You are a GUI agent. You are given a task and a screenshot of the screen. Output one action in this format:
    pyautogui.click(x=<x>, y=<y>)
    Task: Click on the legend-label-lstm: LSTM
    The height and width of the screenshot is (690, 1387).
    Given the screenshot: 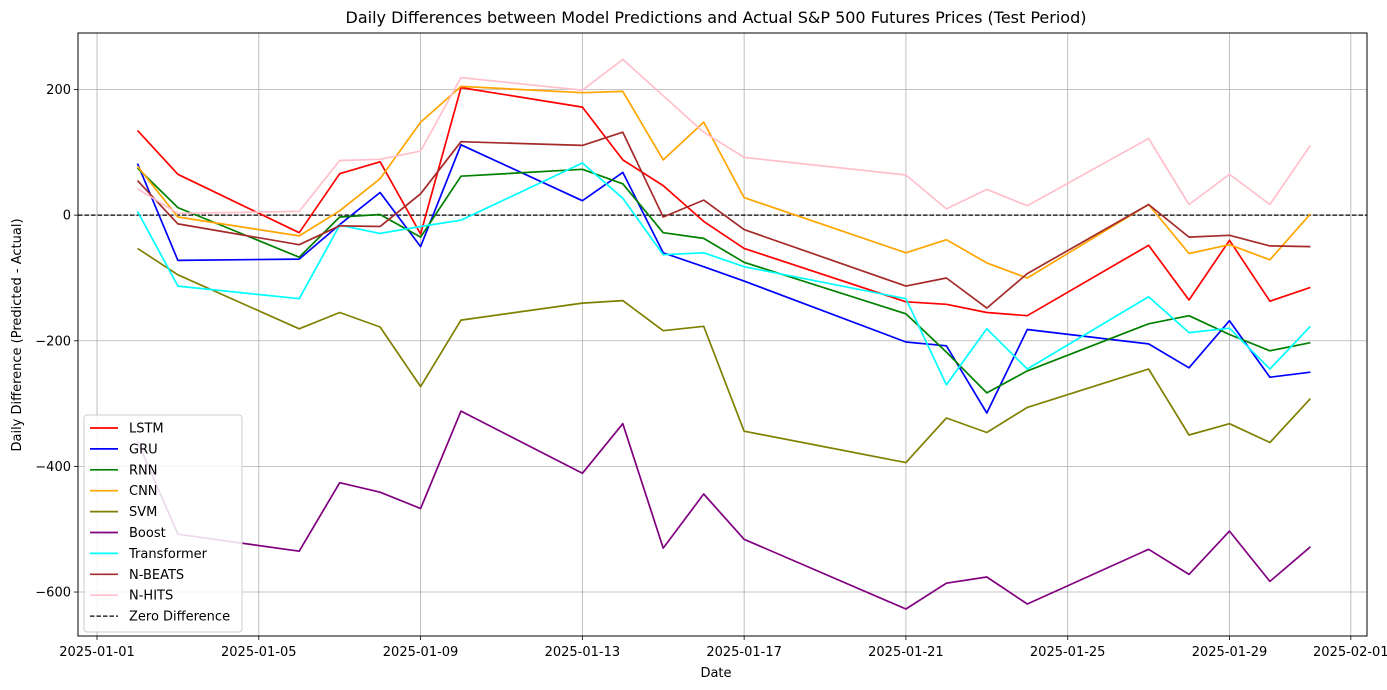 What is the action you would take?
    pyautogui.click(x=146, y=429)
    